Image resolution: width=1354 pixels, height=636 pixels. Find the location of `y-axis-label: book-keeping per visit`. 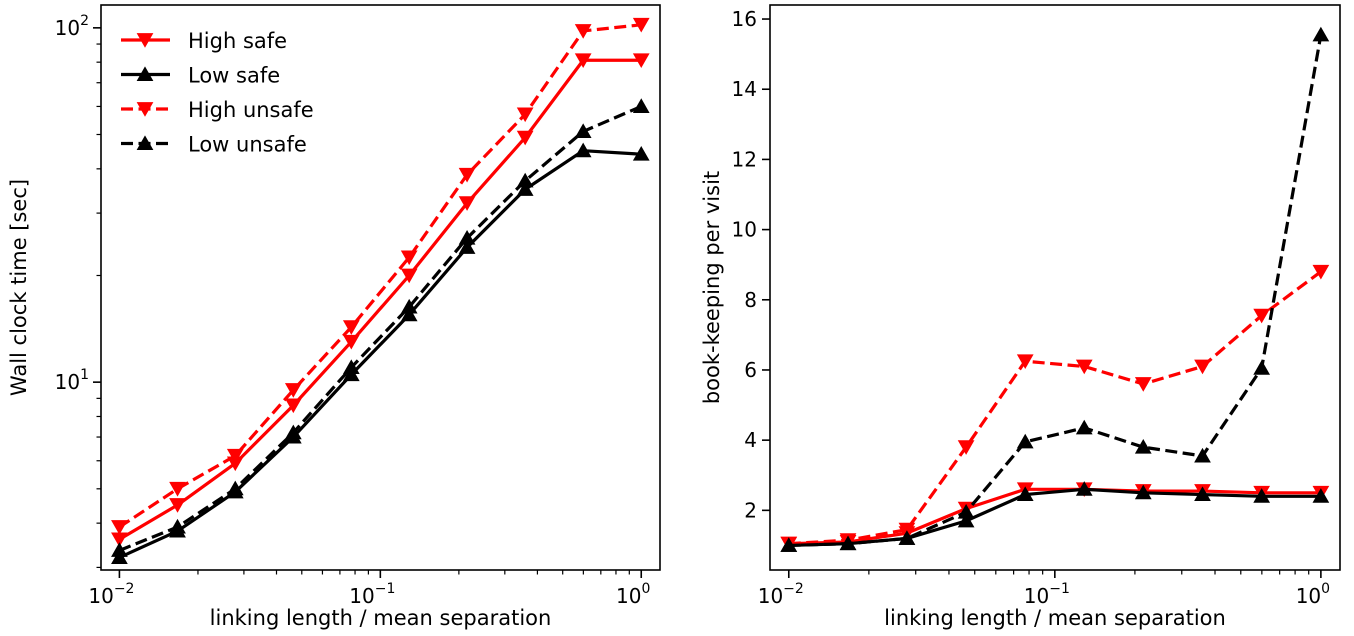

y-axis-label: book-keeping per visit is located at coordinates (712, 287).